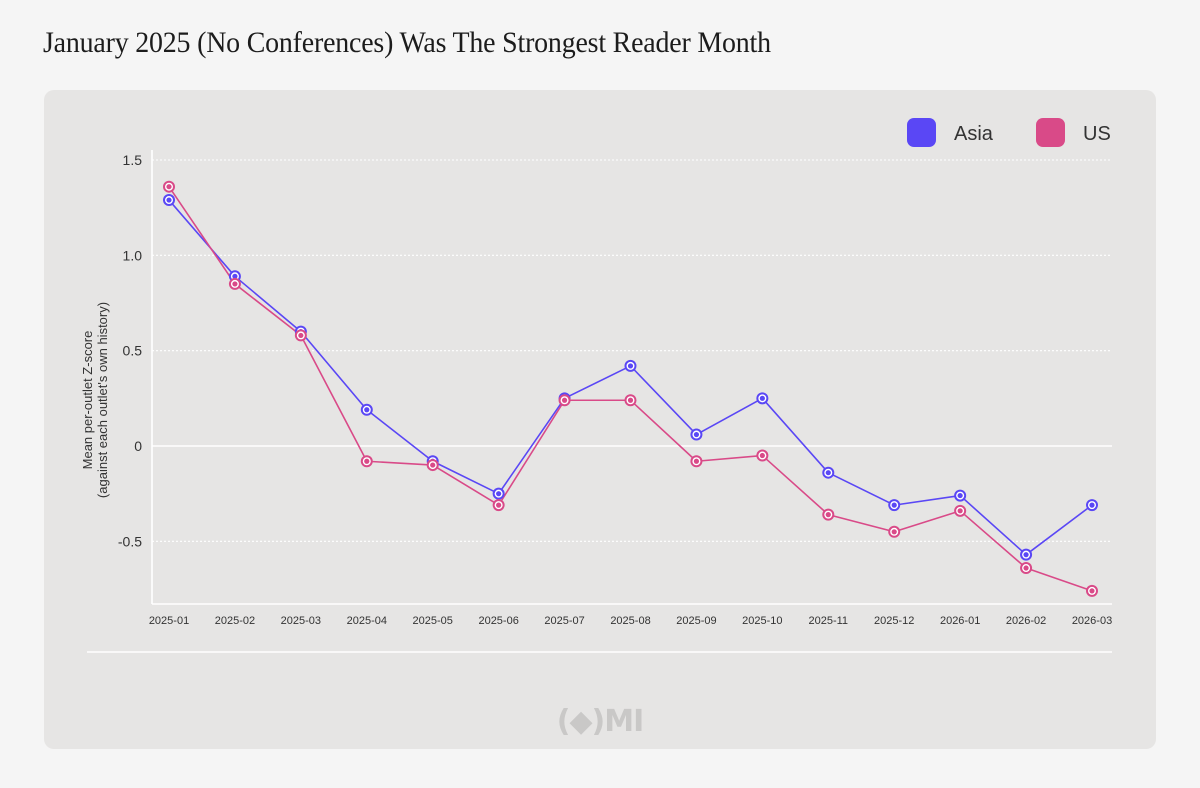  What do you see at coordinates (1097, 134) in the screenshot?
I see `legend-label: US` at bounding box center [1097, 134].